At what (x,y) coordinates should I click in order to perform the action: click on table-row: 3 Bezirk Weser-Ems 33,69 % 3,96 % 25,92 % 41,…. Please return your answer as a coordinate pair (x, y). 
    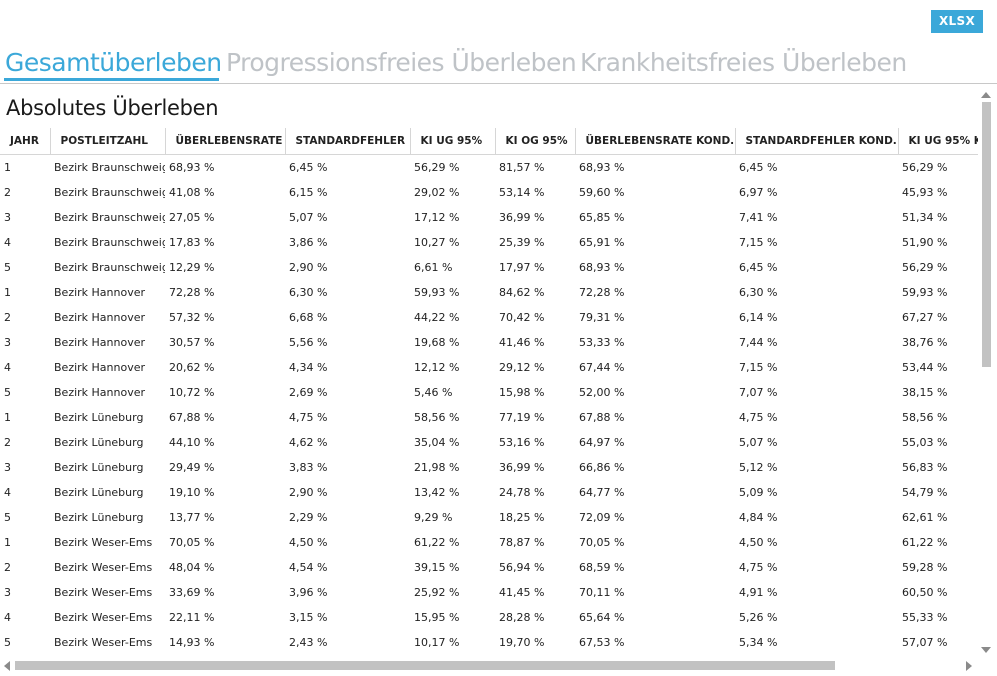
    Looking at the image, I should click on (489, 592).